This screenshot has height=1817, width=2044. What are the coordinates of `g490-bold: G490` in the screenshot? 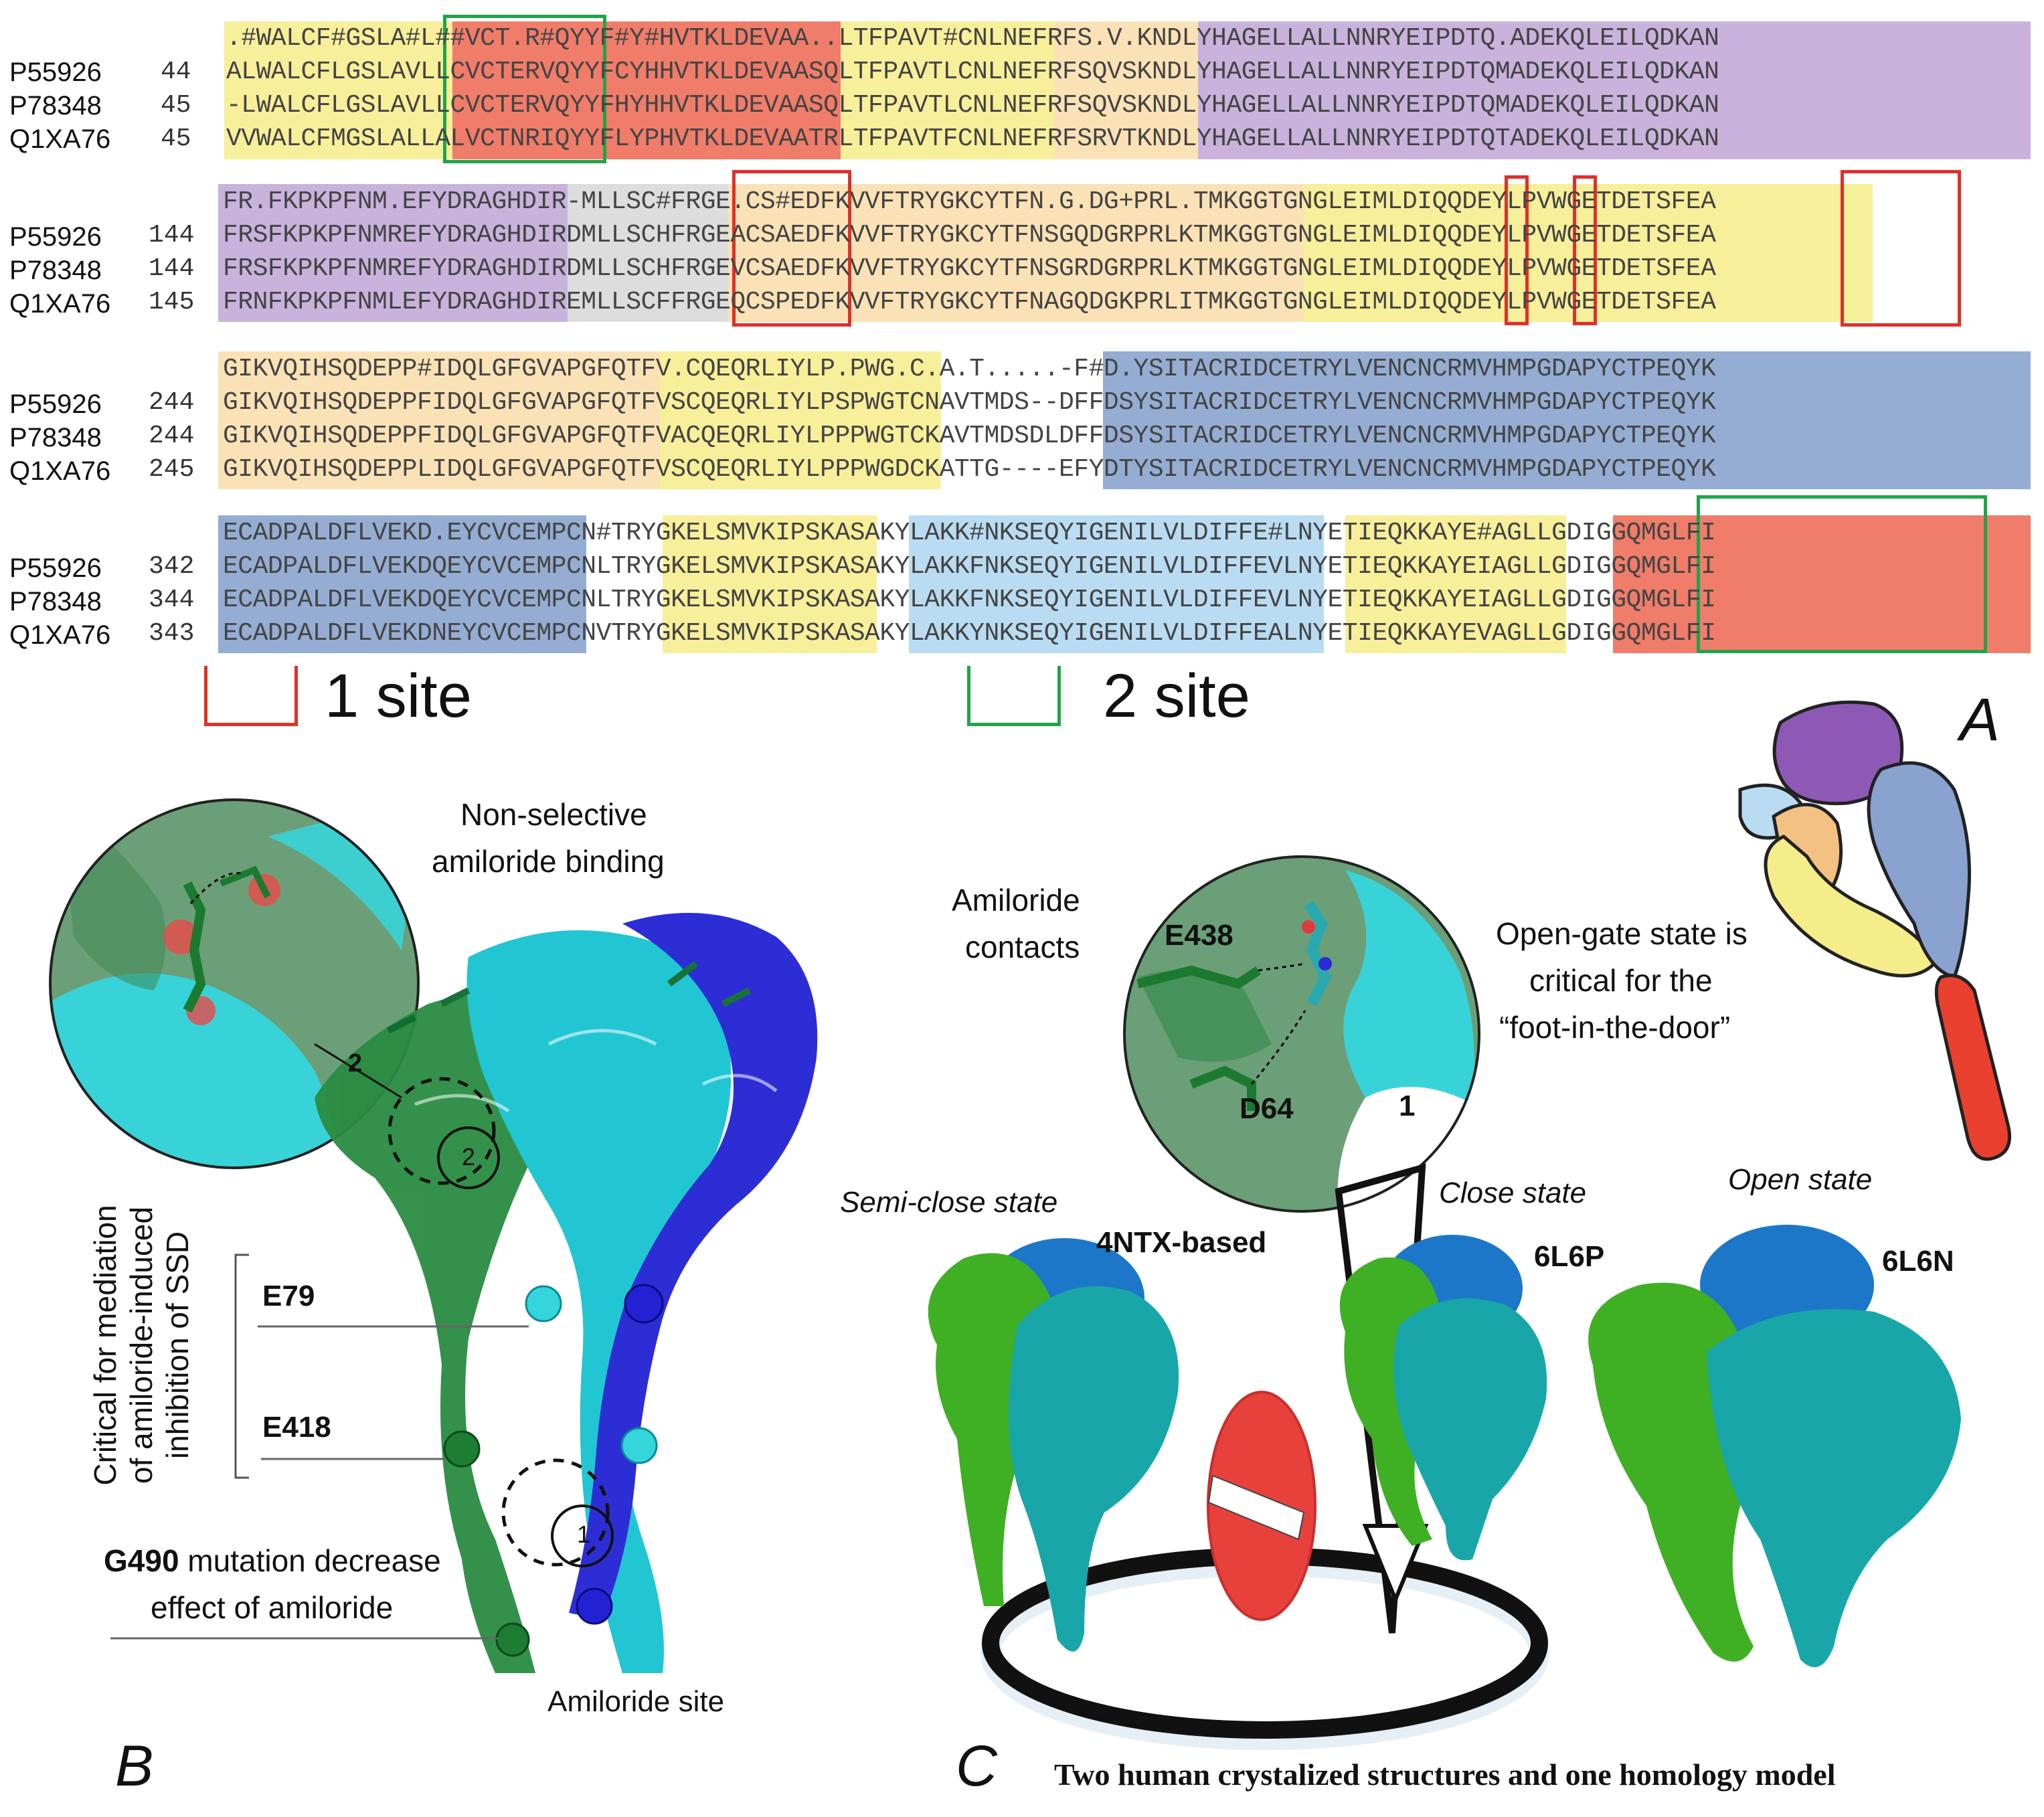 It's located at (141, 1560).